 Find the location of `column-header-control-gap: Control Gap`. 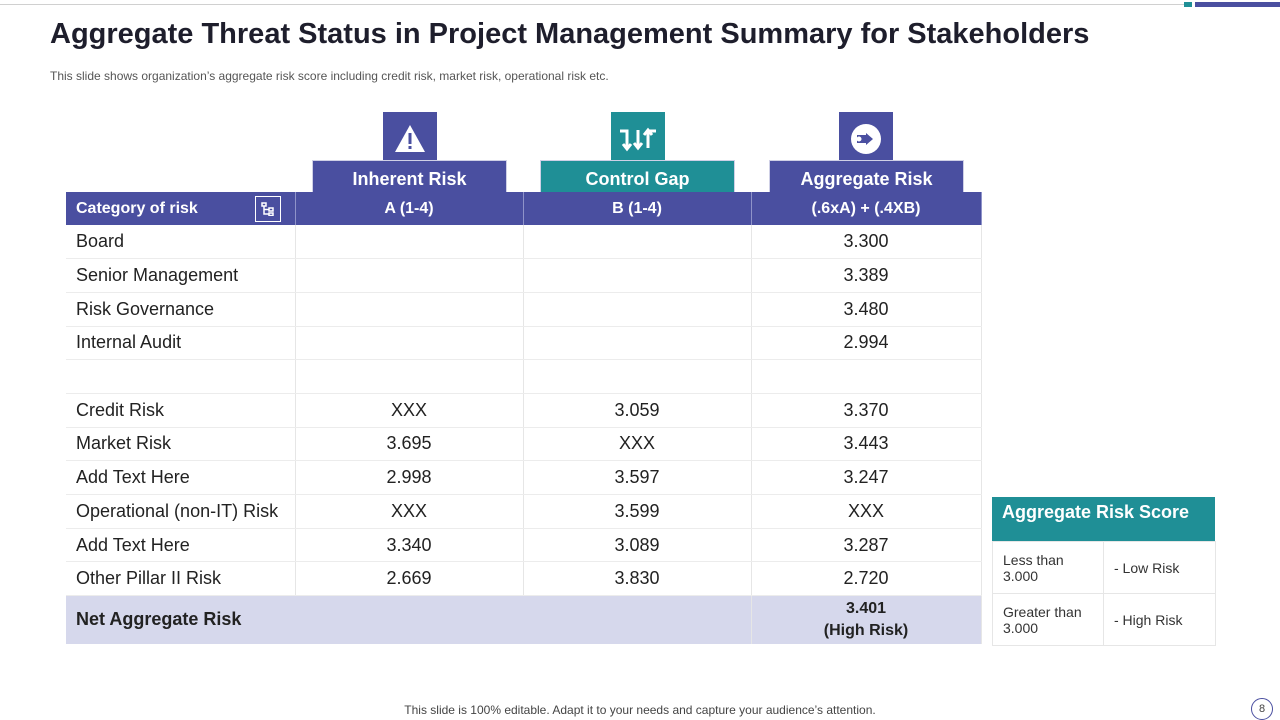

column-header-control-gap: Control Gap is located at coordinates (637, 179).